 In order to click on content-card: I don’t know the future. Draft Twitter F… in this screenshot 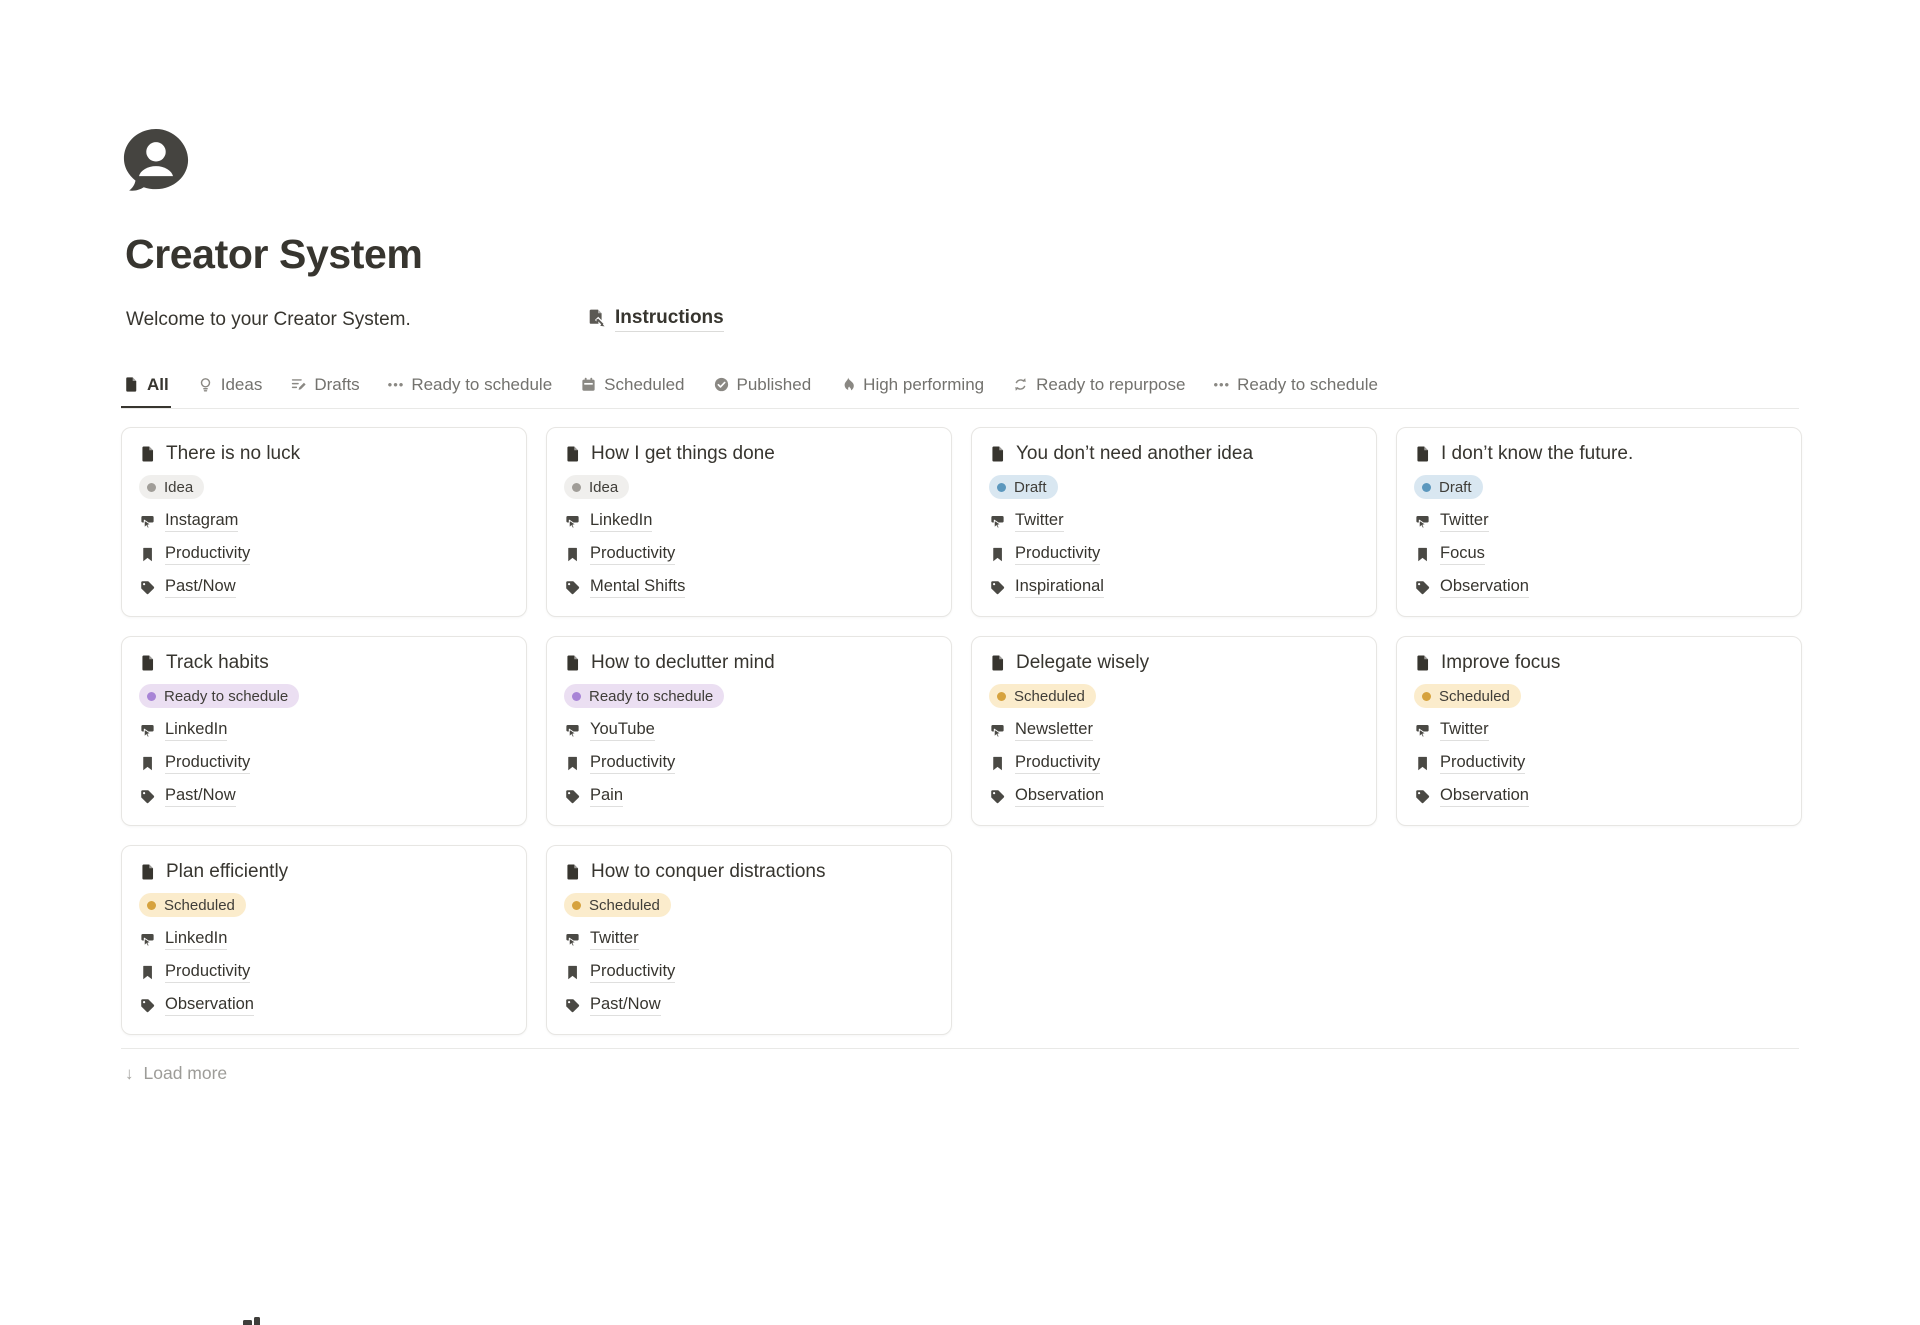, I will do `click(1599, 522)`.